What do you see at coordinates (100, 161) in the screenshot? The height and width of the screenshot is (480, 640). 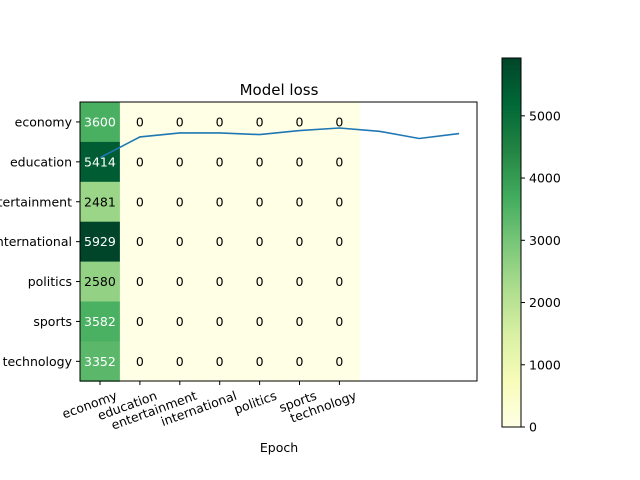 I see `cell-value-label: 5414` at bounding box center [100, 161].